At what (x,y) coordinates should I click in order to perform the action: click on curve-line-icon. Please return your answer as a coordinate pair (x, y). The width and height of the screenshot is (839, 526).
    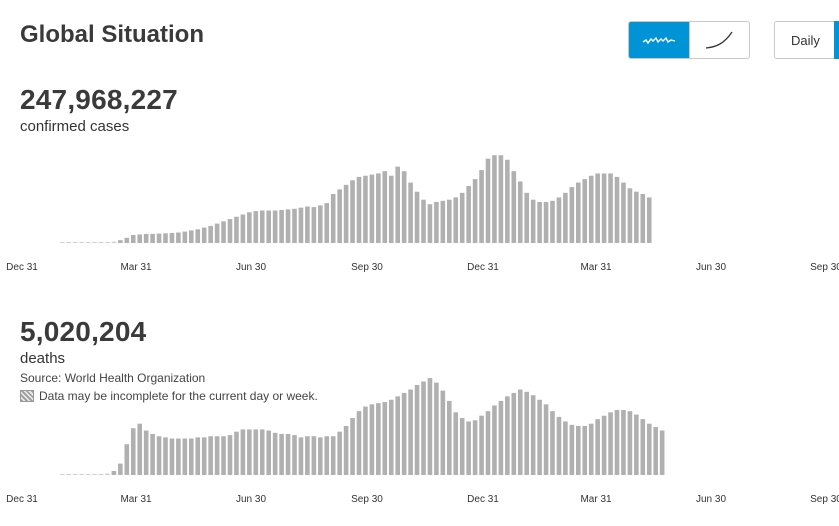
    Looking at the image, I should click on (720, 40).